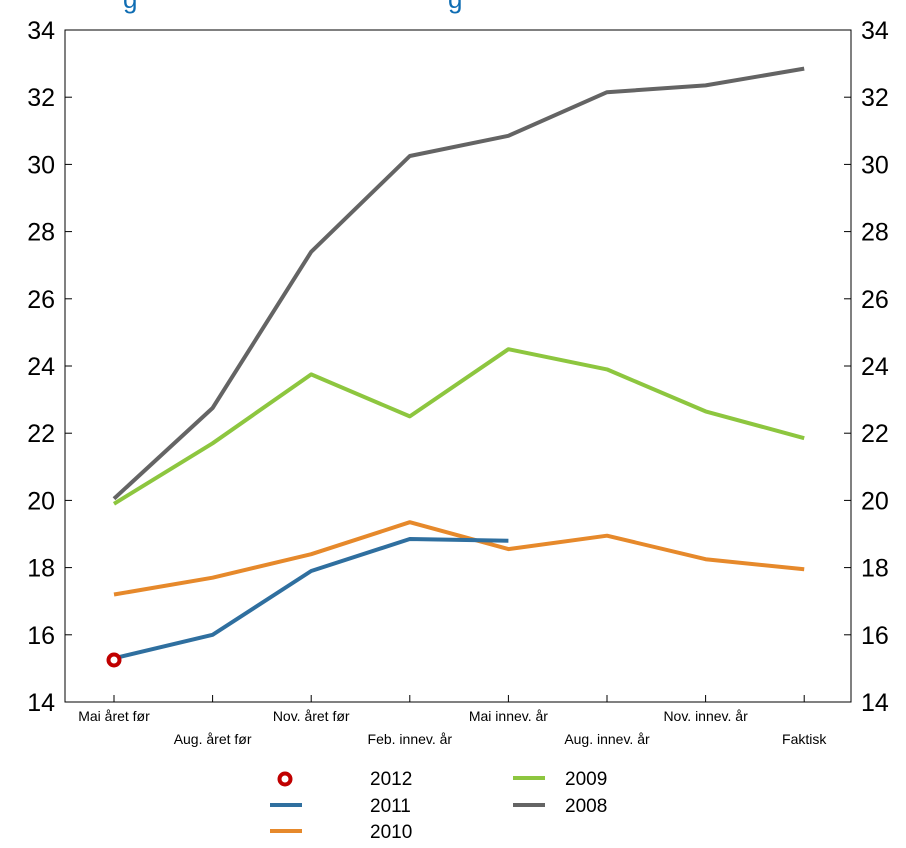  I want to click on legend-item-2012: 2012, so click(344, 779).